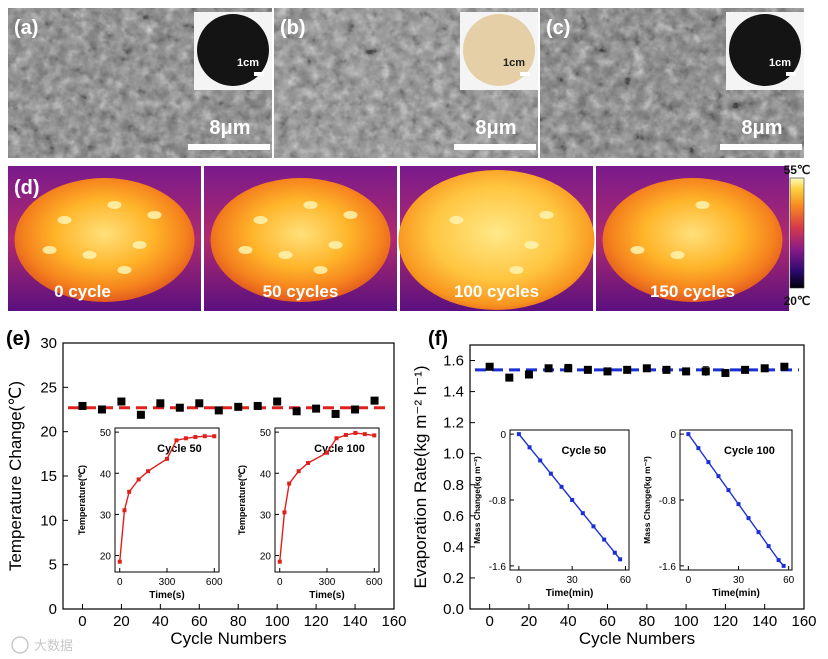 This screenshot has width=828, height=659. What do you see at coordinates (42, 645) in the screenshot?
I see `watermark: 大数据` at bounding box center [42, 645].